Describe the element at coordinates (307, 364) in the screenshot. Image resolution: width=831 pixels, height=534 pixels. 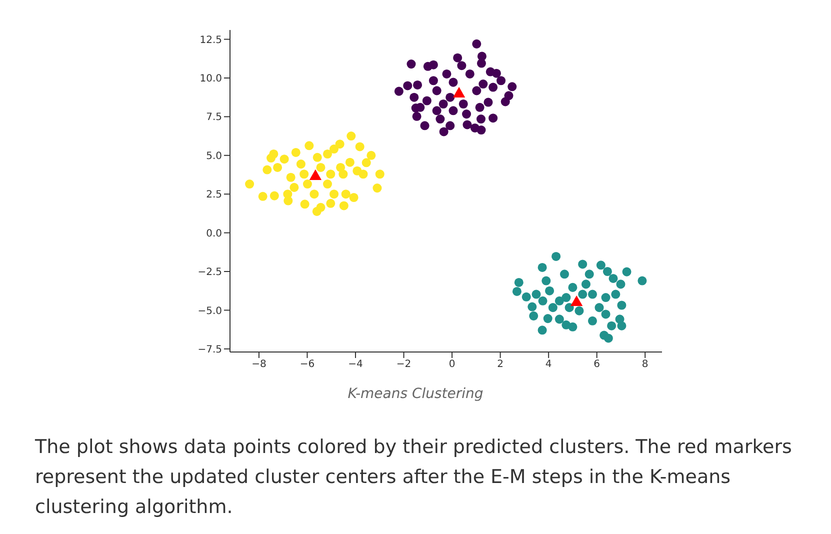
I see `x-tick-label: −6` at that location.